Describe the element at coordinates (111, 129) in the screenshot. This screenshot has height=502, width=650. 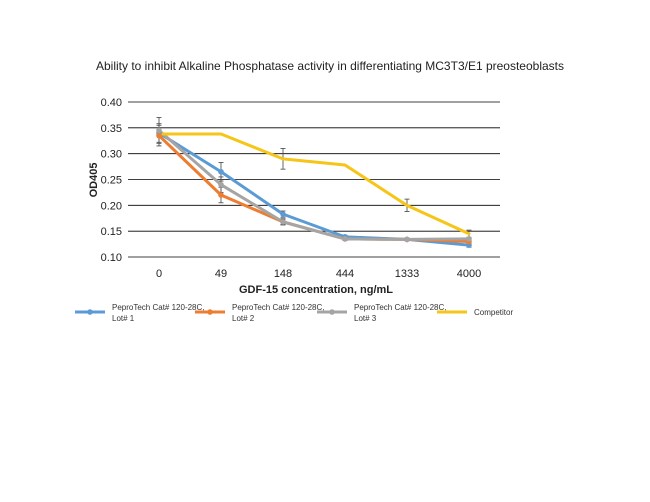
I see `y-tick-label: 0.35` at that location.